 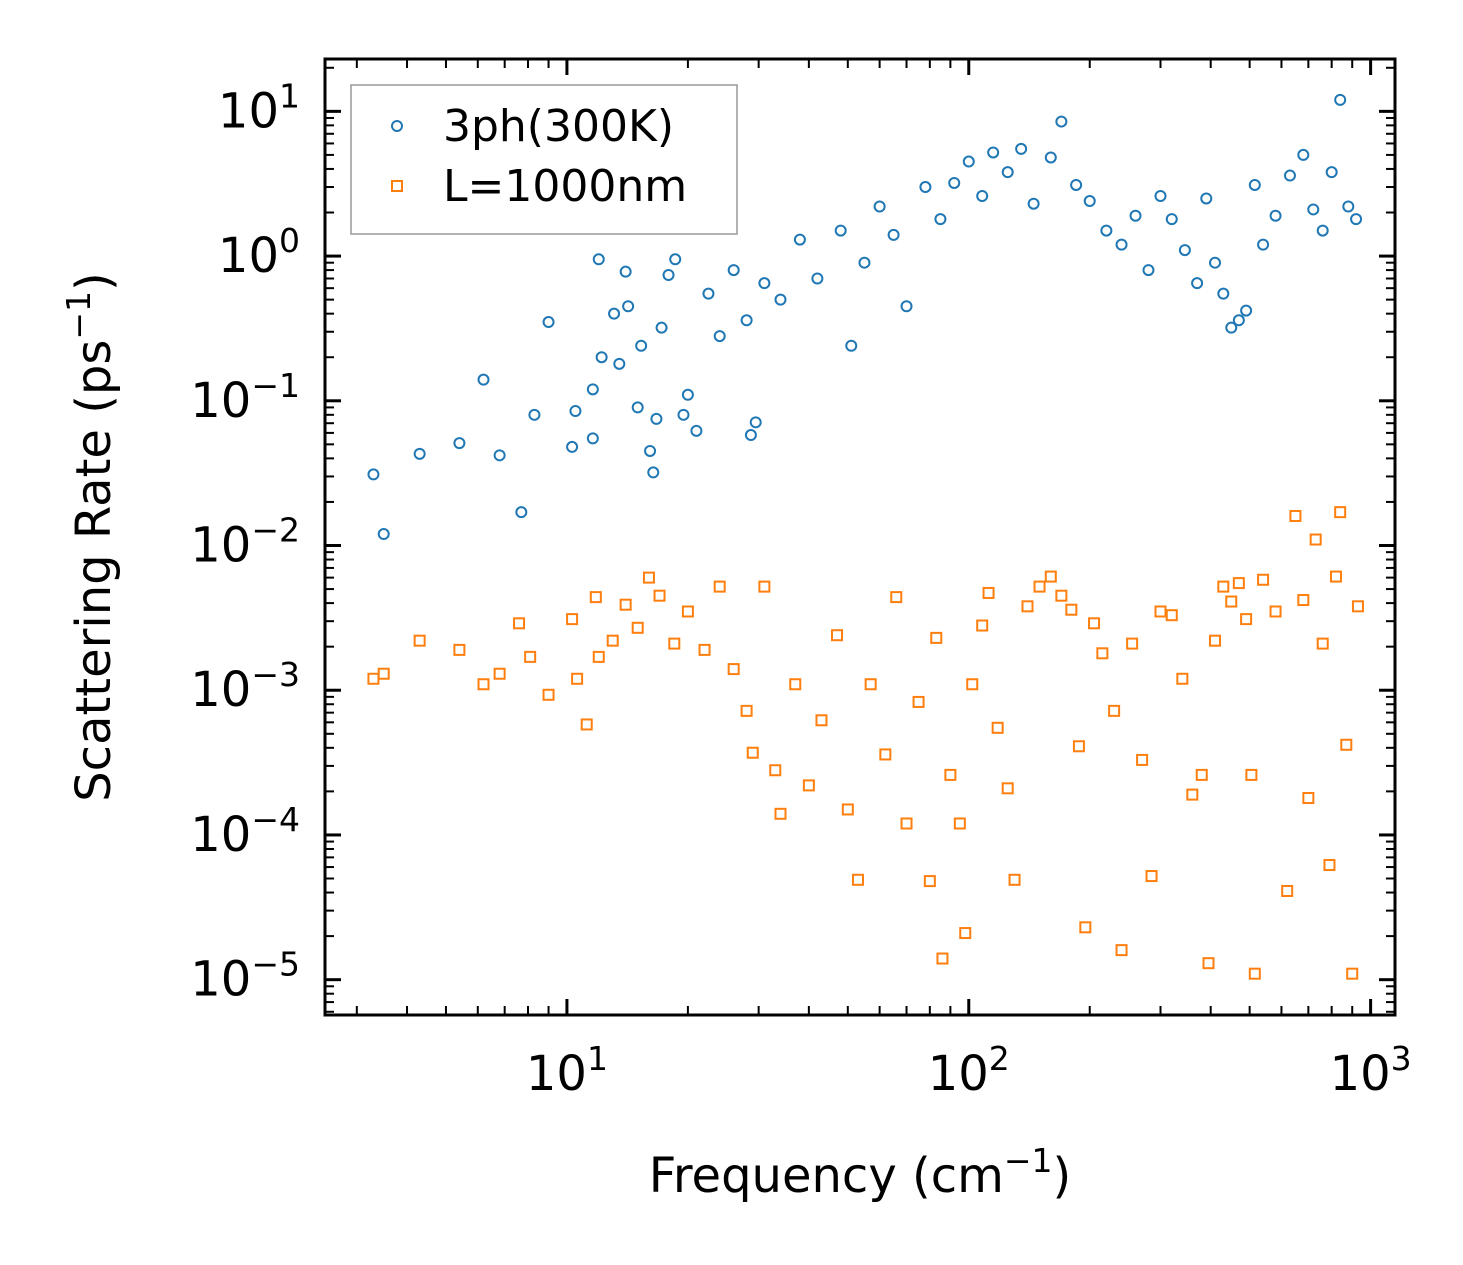 I want to click on y-tick-label: 10⁰, so click(x=259, y=252).